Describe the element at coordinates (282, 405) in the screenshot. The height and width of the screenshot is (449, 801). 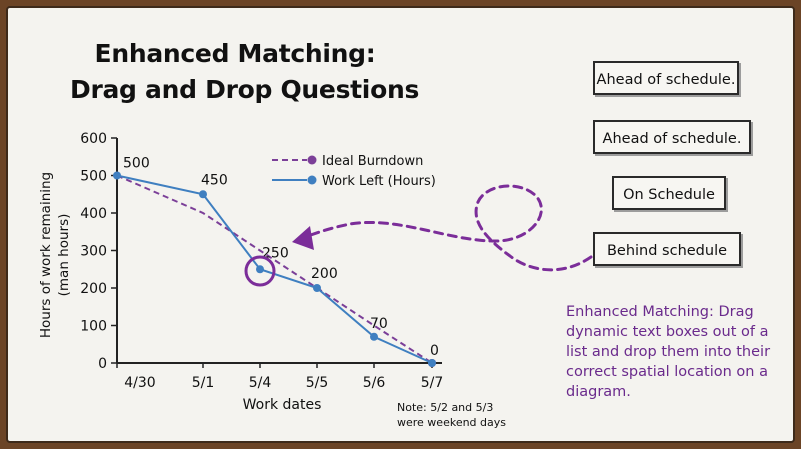
I see `x-axis-label: Work dates` at that location.